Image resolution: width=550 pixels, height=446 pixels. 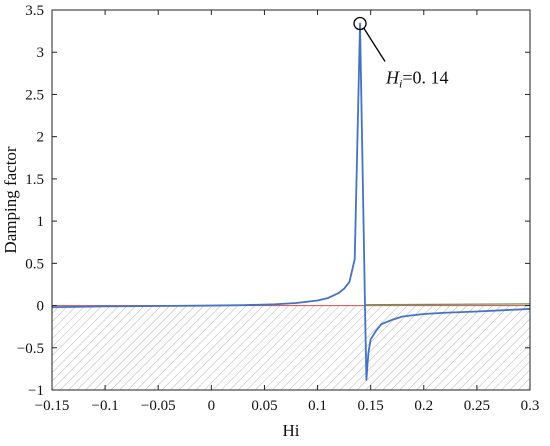 What do you see at coordinates (41, 53) in the screenshot?
I see `y-tick-label: 3` at bounding box center [41, 53].